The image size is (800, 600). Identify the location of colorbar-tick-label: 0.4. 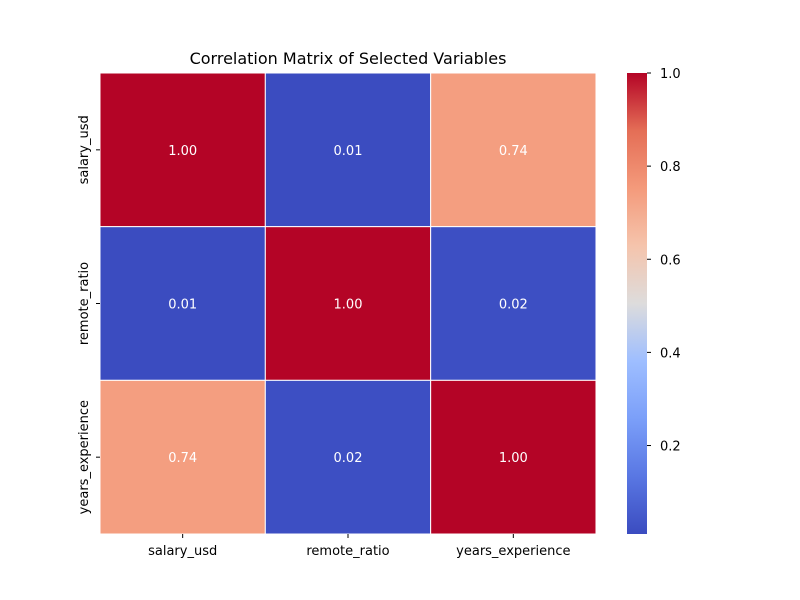
(670, 353).